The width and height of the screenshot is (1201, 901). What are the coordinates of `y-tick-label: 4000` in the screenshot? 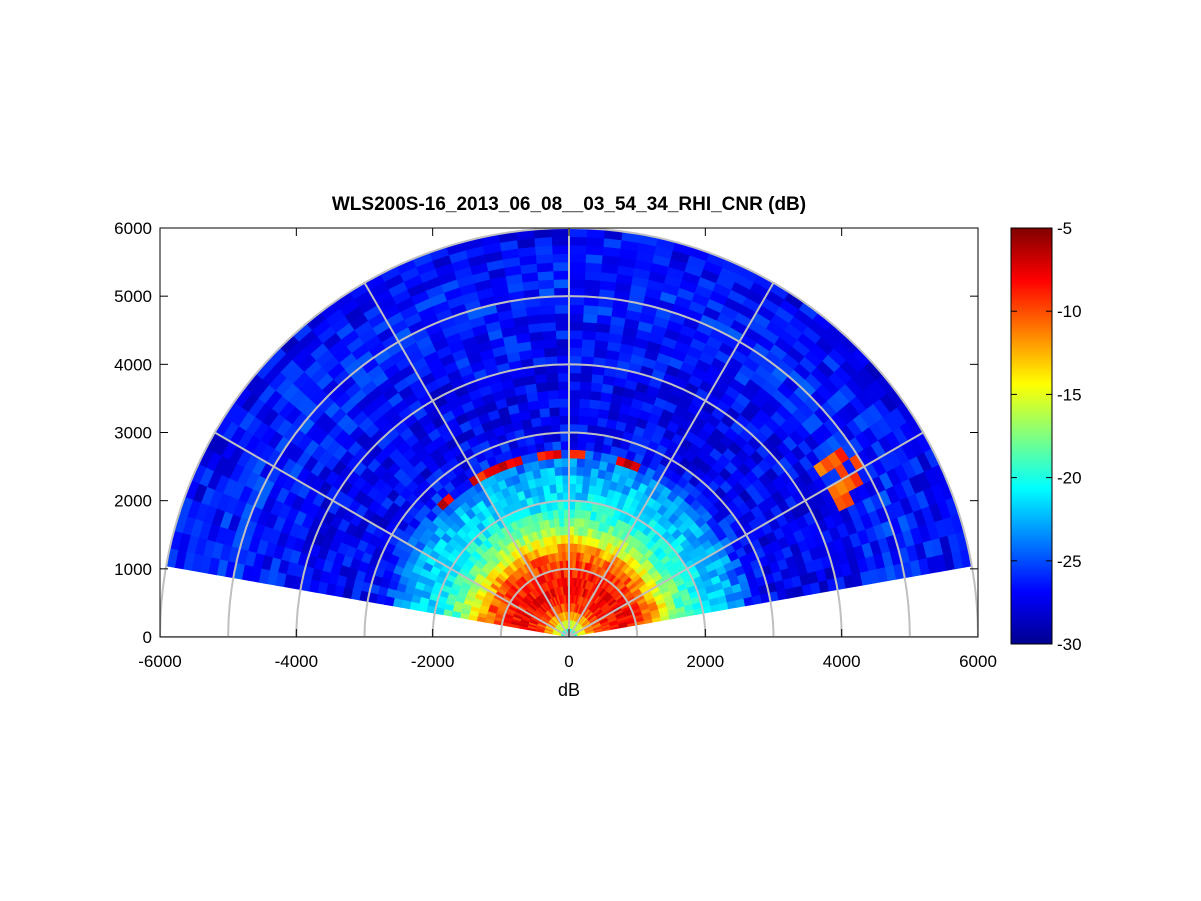 It's located at (133, 364).